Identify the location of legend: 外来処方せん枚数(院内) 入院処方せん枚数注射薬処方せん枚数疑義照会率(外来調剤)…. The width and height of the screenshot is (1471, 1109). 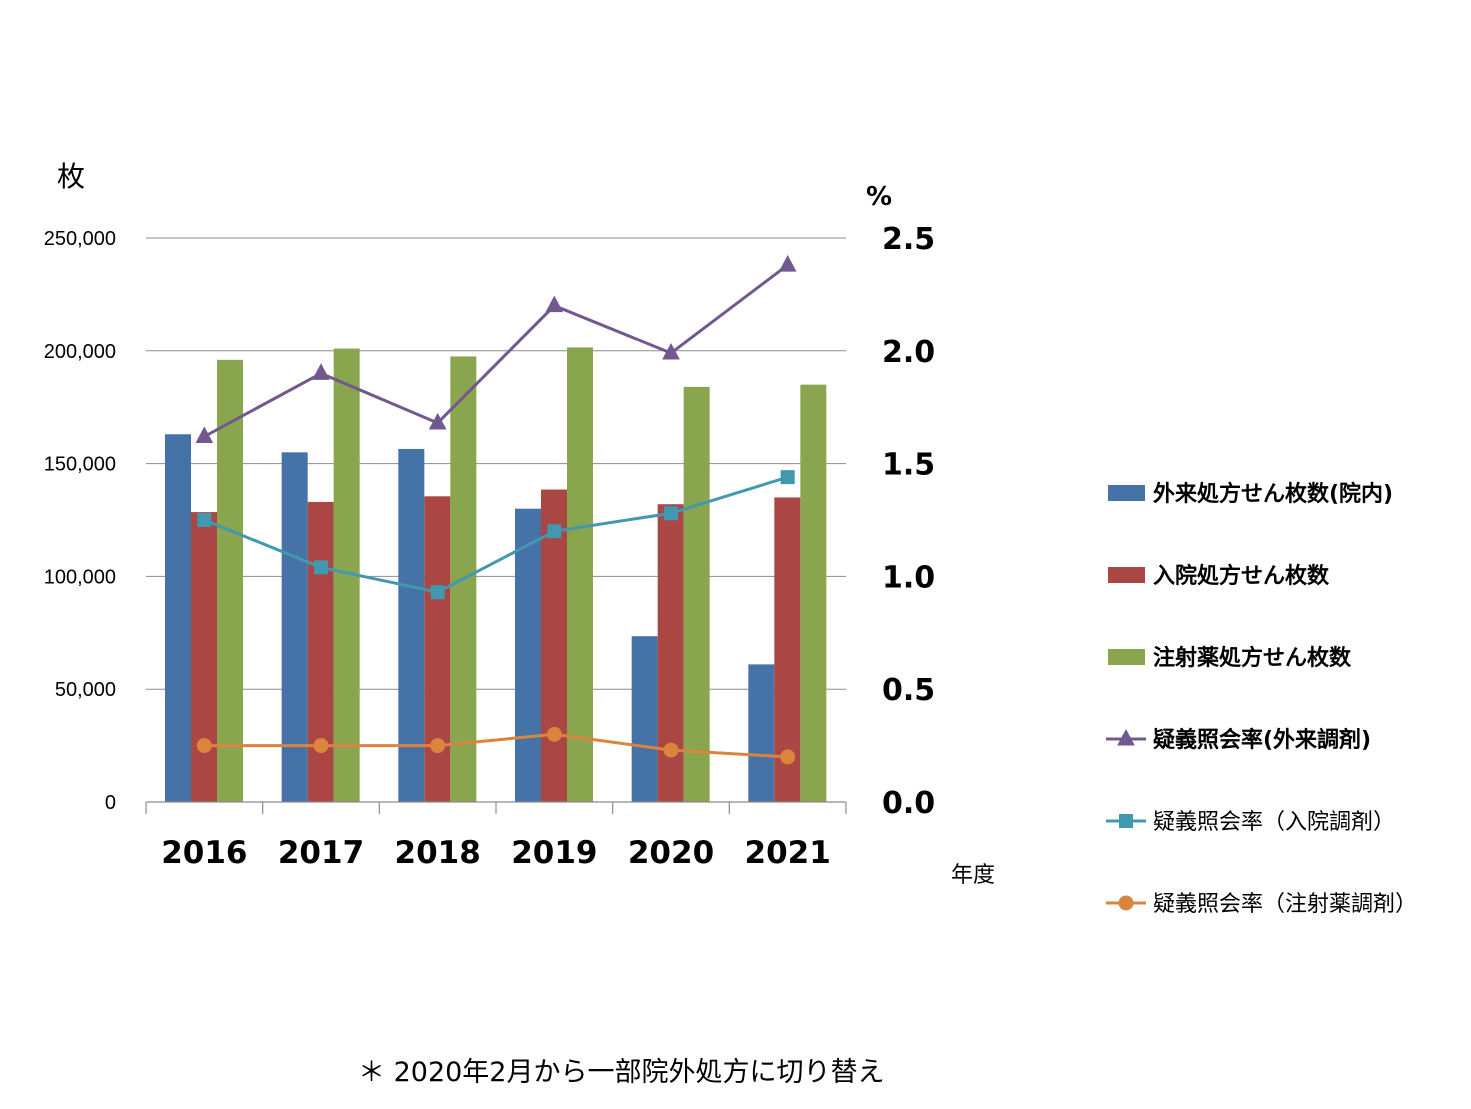
(1261, 699).